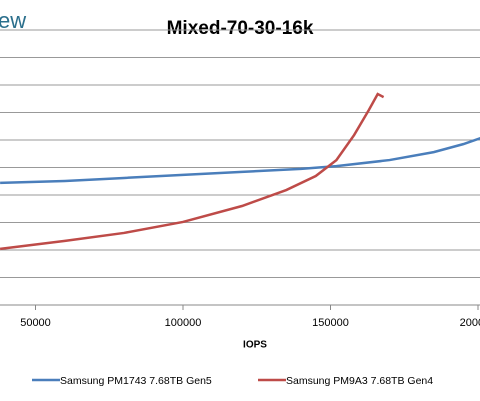 This screenshot has height=401, width=480. What do you see at coordinates (183, 323) in the screenshot?
I see `x-tick-label: 100000` at bounding box center [183, 323].